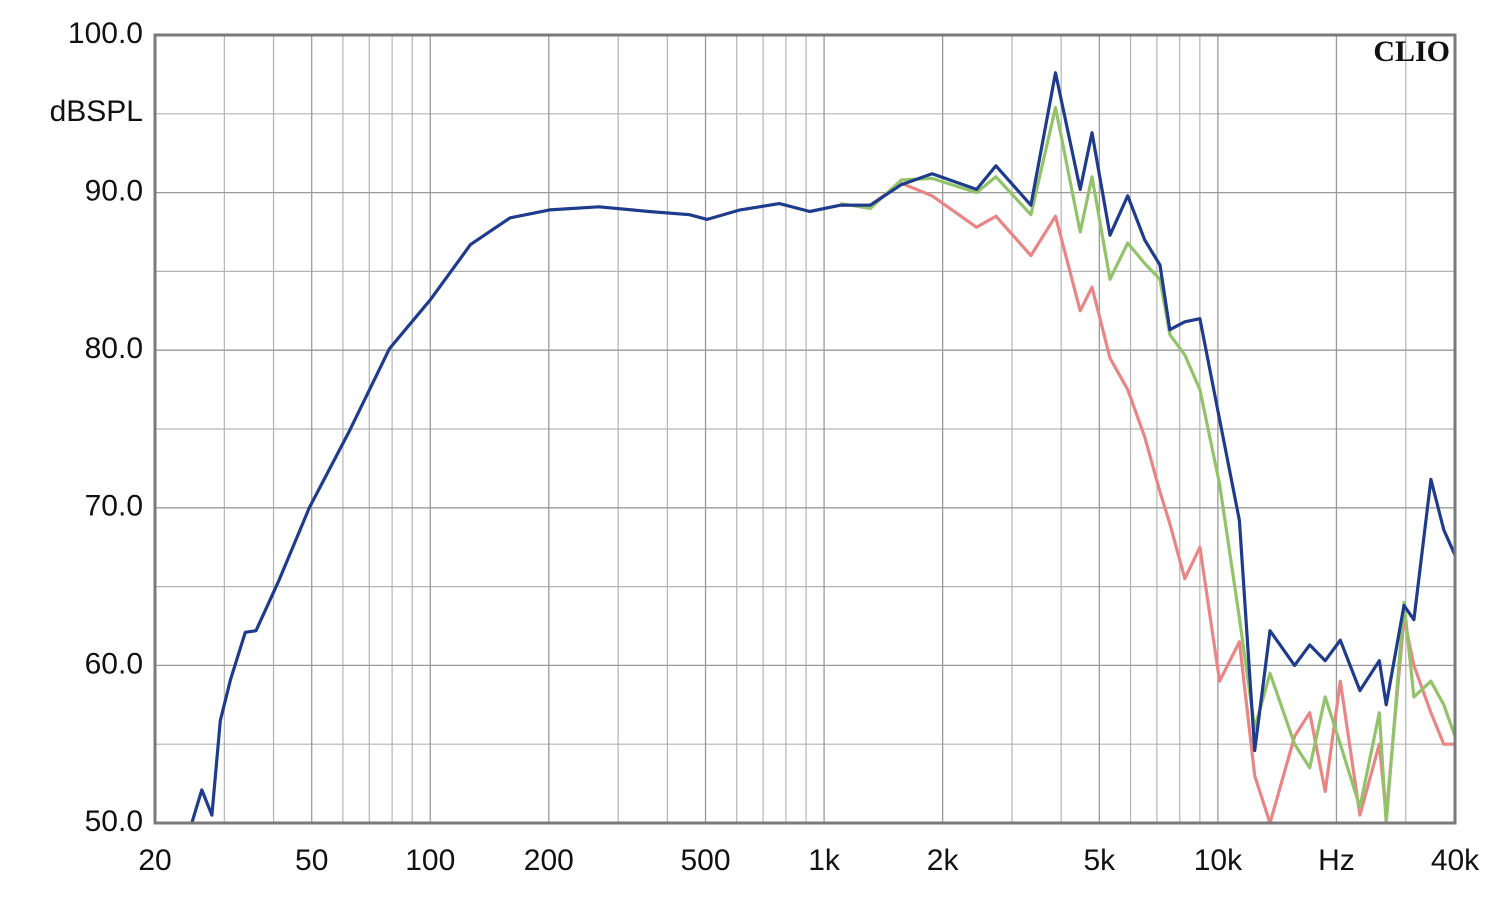  I want to click on x-tick-label: 5k, so click(1100, 860).